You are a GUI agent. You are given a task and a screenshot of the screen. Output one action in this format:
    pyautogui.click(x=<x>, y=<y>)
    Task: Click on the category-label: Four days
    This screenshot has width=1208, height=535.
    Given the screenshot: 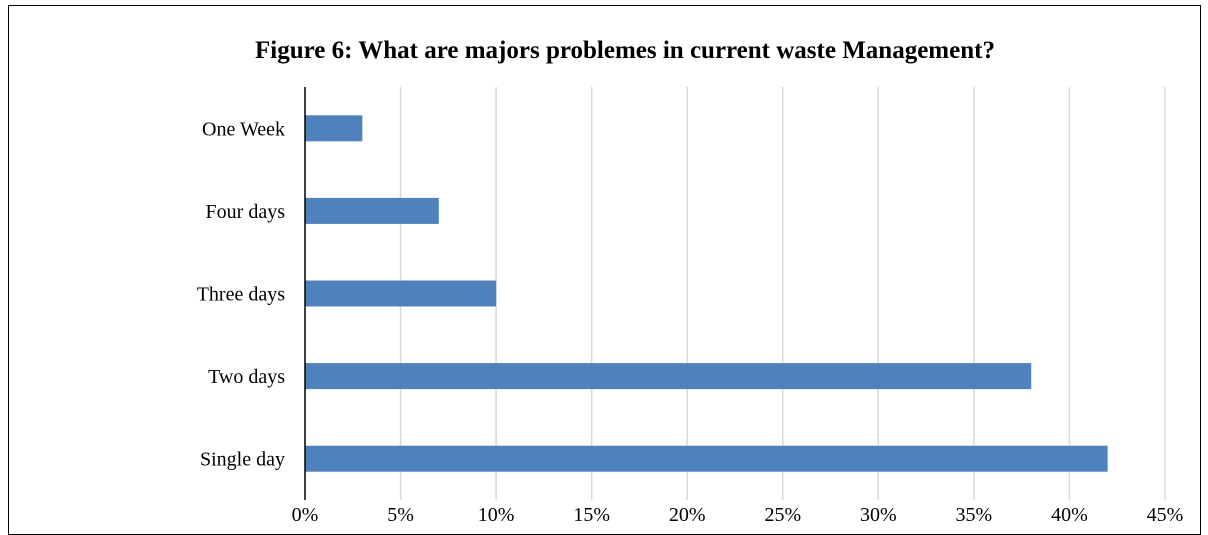 What is the action you would take?
    pyautogui.click(x=246, y=212)
    